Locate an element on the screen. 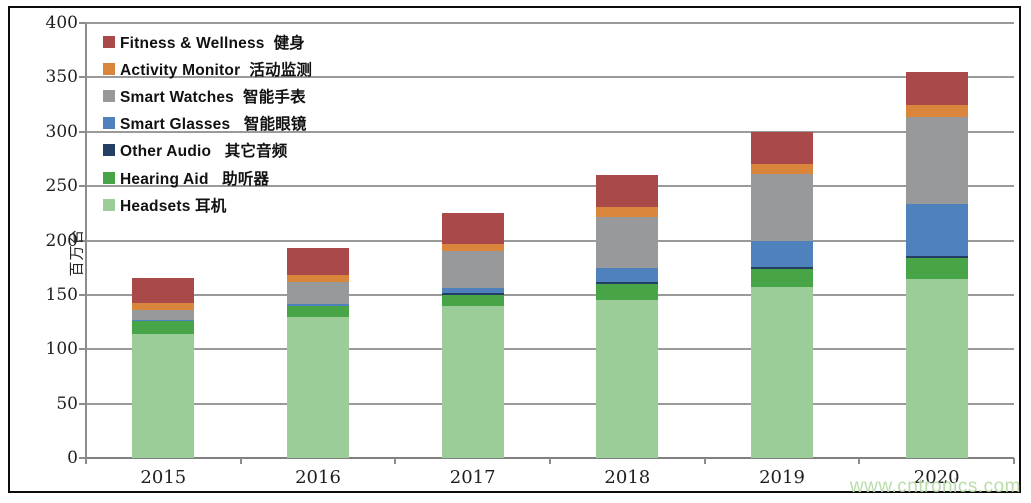 This screenshot has width=1031, height=503. bar-segment-2020-fitness-wellness- is located at coordinates (936, 88).